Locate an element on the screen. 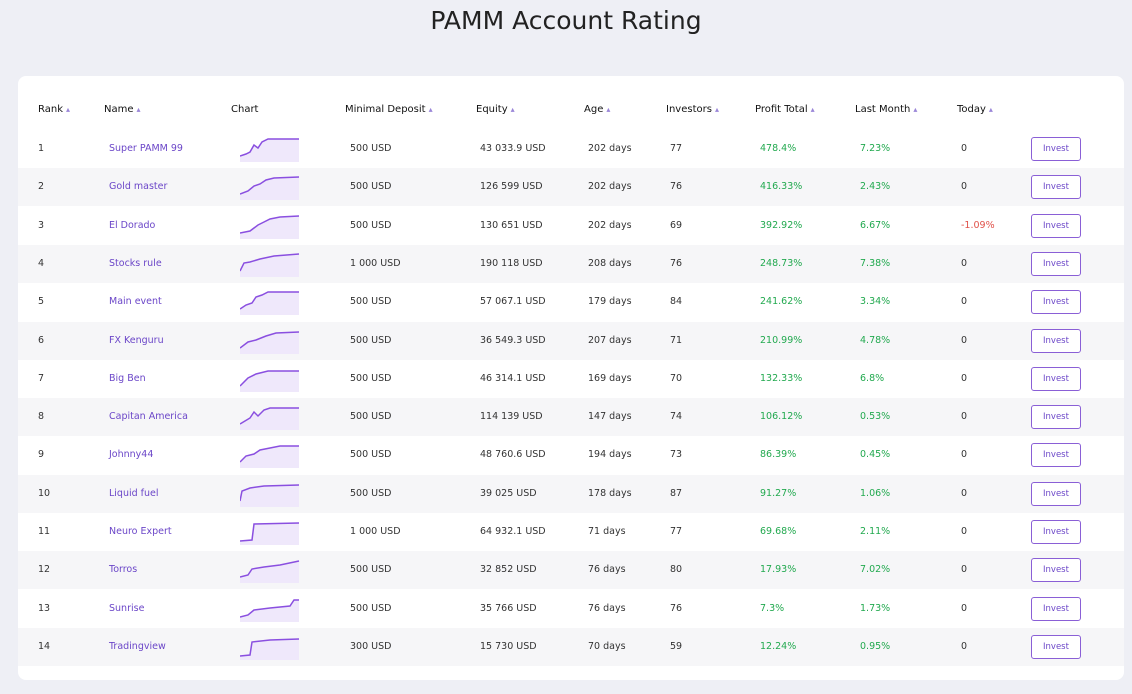 The height and width of the screenshot is (694, 1132). column-header: Last Month ▴ is located at coordinates (886, 109).